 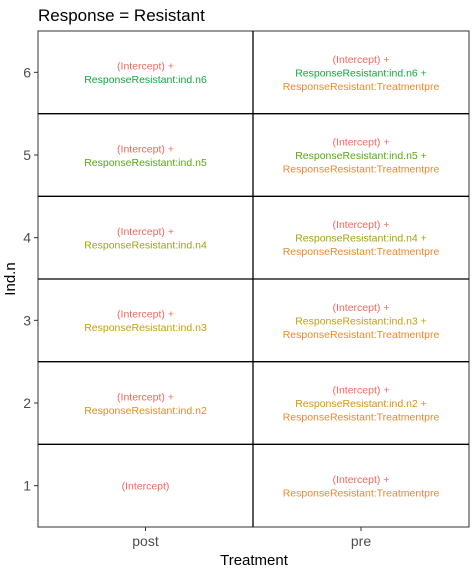 What do you see at coordinates (145, 156) in the screenshot?
I see `cell-label: (Intercept) + ResponseResistant:ind.n5` at bounding box center [145, 156].